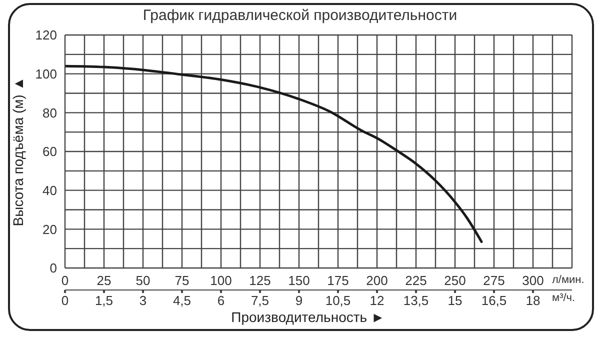 Image resolution: width=600 pixels, height=337 pixels. Describe the element at coordinates (49, 112) in the screenshot. I see `y-tick-label: 80` at that location.